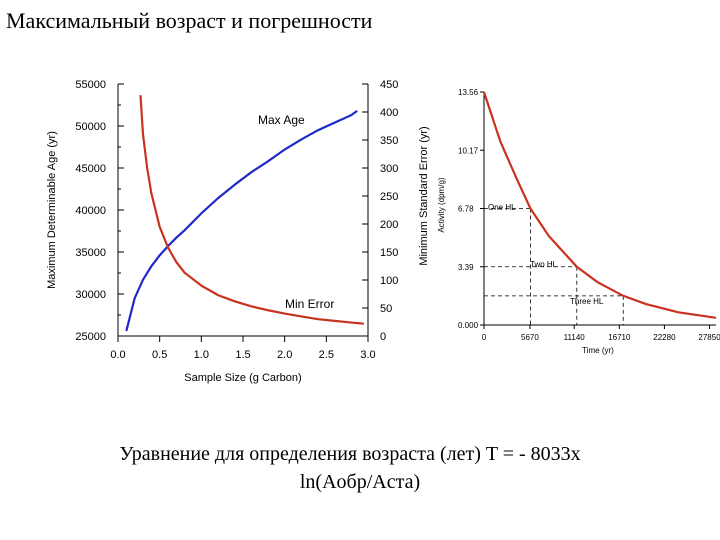  I want to click on y2-tick-label: 150, so click(389, 253).